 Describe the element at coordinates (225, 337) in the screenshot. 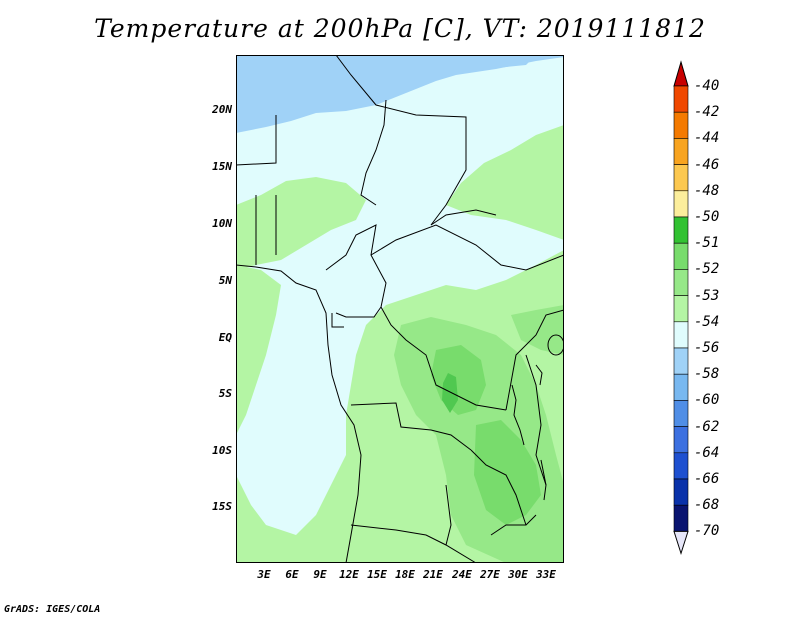

I see `lat-label: EQ` at that location.